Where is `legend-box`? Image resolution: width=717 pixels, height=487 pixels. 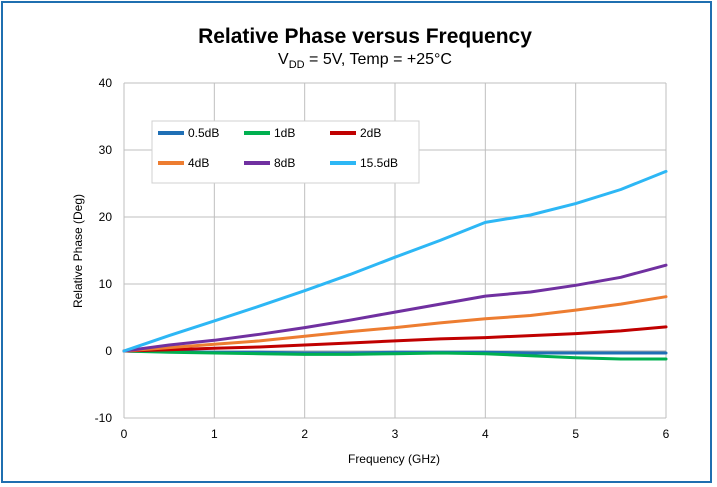 legend-box is located at coordinates (285, 152).